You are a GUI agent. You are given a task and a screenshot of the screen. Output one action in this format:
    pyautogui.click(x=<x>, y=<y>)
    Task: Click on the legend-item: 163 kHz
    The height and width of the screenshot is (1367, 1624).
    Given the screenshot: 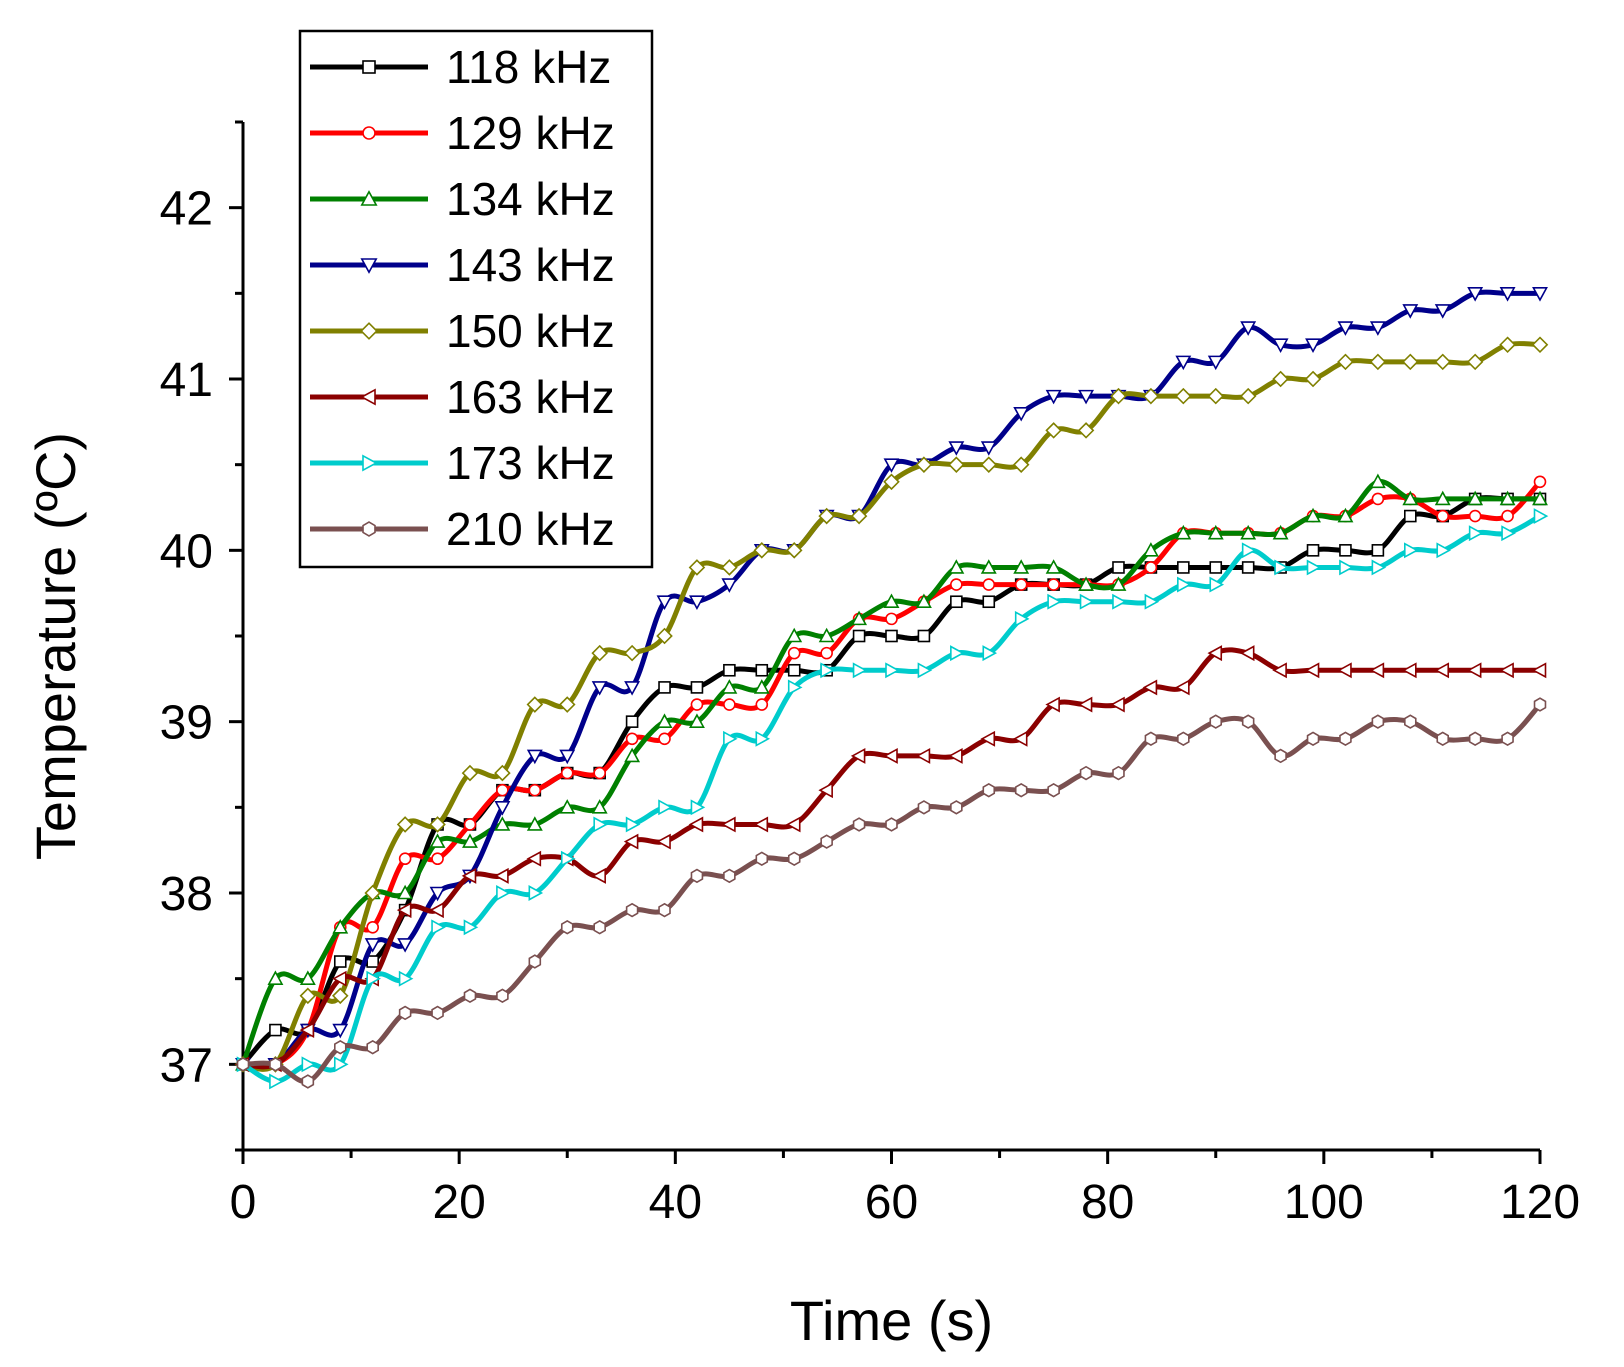 What is the action you would take?
    pyautogui.click(x=462, y=397)
    